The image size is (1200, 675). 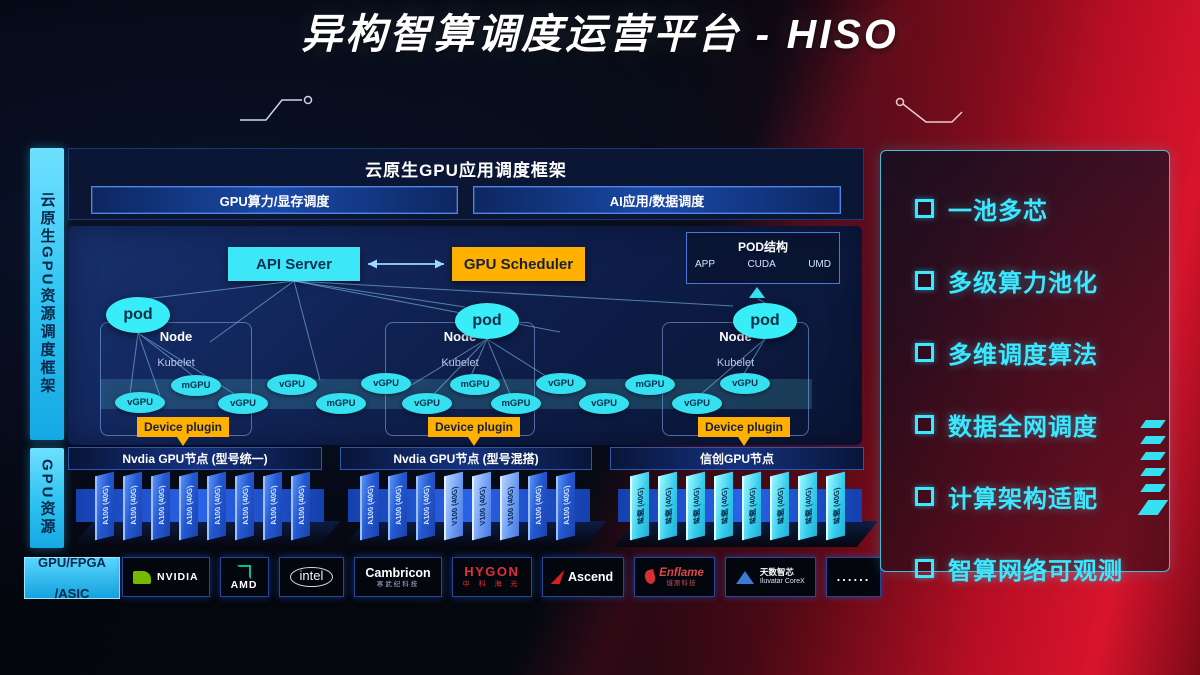 What do you see at coordinates (1153, 471) in the screenshot?
I see `hazard-stripes-icon` at bounding box center [1153, 471].